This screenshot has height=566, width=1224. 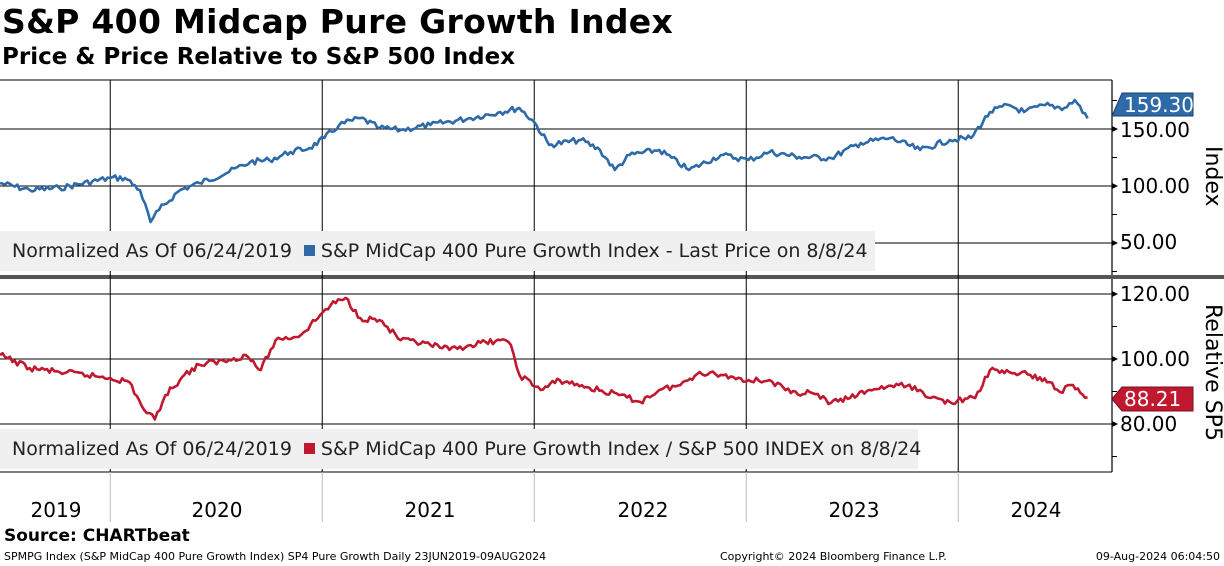 What do you see at coordinates (309, 448) in the screenshot?
I see `legend-swatch-red` at bounding box center [309, 448].